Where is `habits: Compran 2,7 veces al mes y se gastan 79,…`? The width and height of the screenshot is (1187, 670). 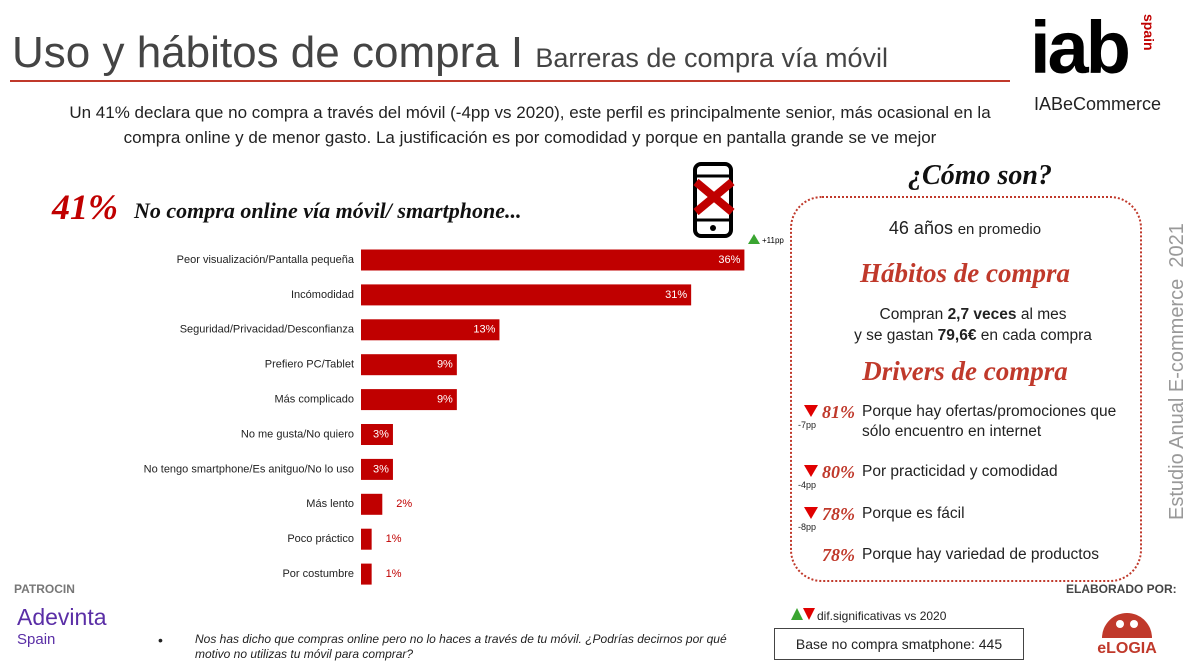 habits: Compran 2,7 veces al mes y se gastan 79,… is located at coordinates (973, 325).